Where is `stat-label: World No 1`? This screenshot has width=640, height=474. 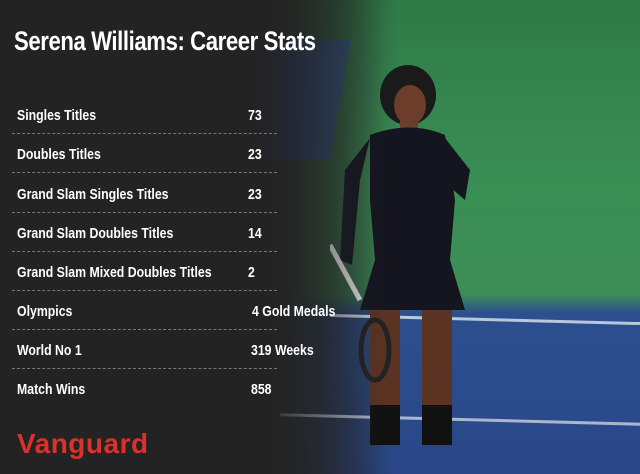
stat-label: World No 1 is located at coordinates (49, 350).